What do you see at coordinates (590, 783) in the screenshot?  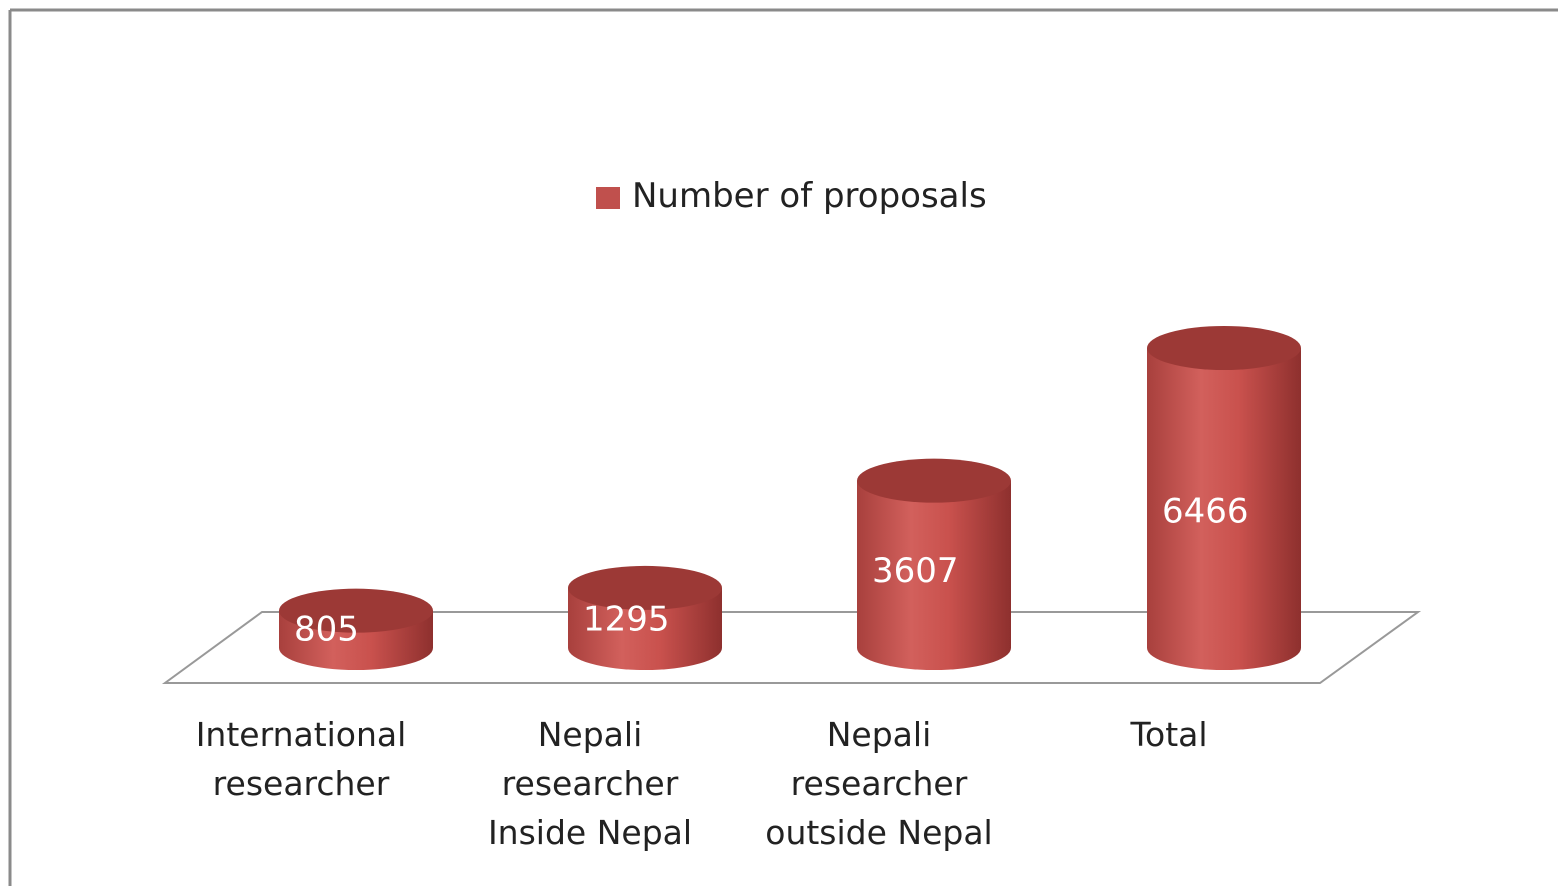 I see `x-tick-label: Nepali researcher Inside Nepal` at bounding box center [590, 783].